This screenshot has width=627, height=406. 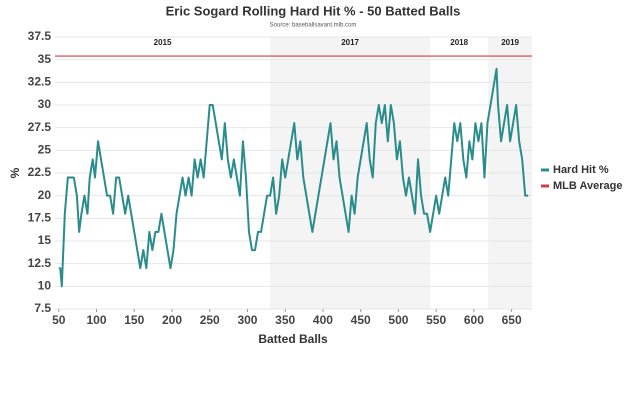 What do you see at coordinates (45, 59) in the screenshot?
I see `y-tick-label: 35` at bounding box center [45, 59].